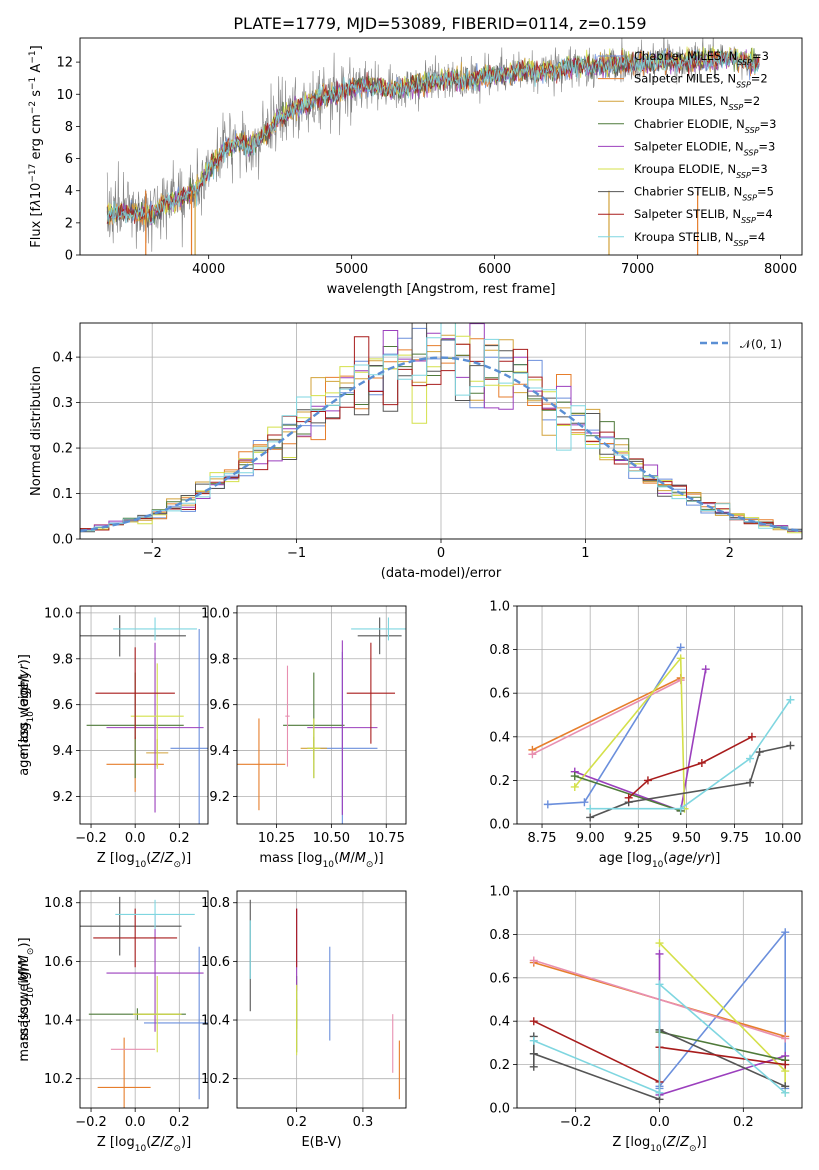 Image resolution: width=819 pixels, height=1170 pixels. What do you see at coordinates (62, 797) in the screenshot?
I see `y-tick-label: 9.2` at bounding box center [62, 797].